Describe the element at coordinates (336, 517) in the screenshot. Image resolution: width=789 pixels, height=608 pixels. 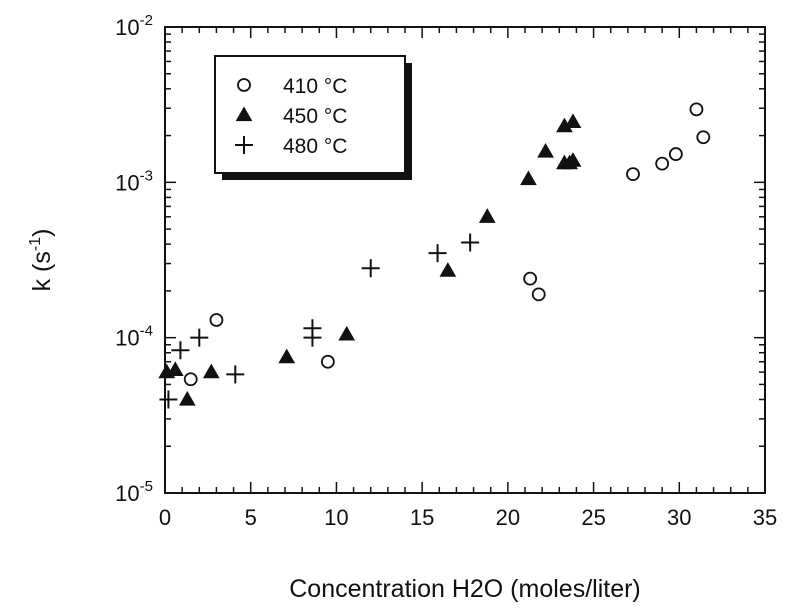
I see `x-tick-label: 10` at that location.